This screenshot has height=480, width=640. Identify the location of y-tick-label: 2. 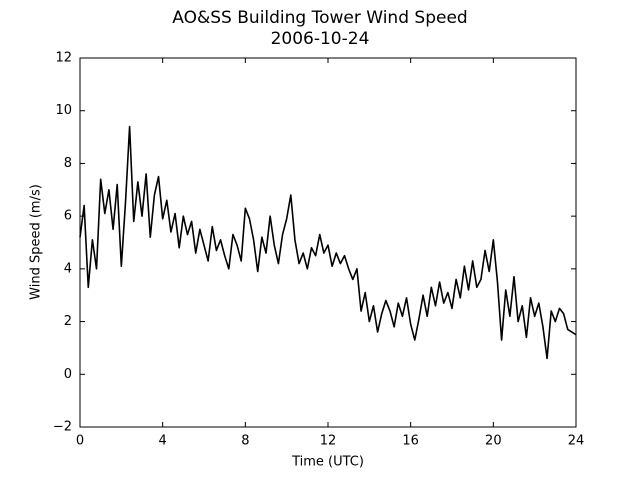
(68, 321).